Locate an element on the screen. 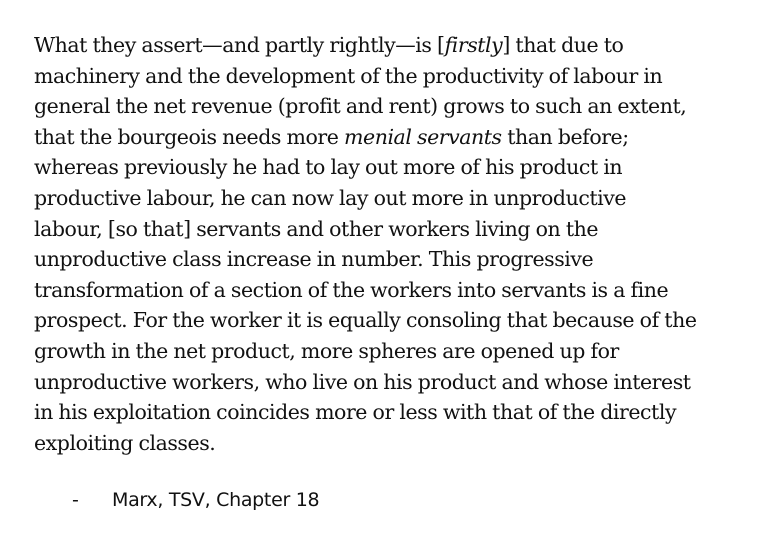  quote-text: that the bourgeois needs more is located at coordinates (189, 136).